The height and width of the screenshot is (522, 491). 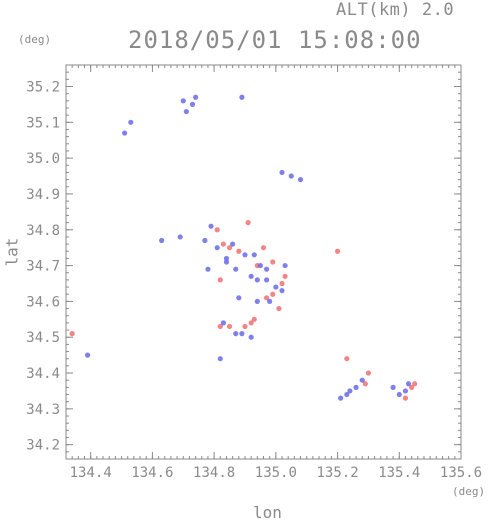 What do you see at coordinates (91, 473) in the screenshot?
I see `x-tick-label: 134.4` at bounding box center [91, 473].